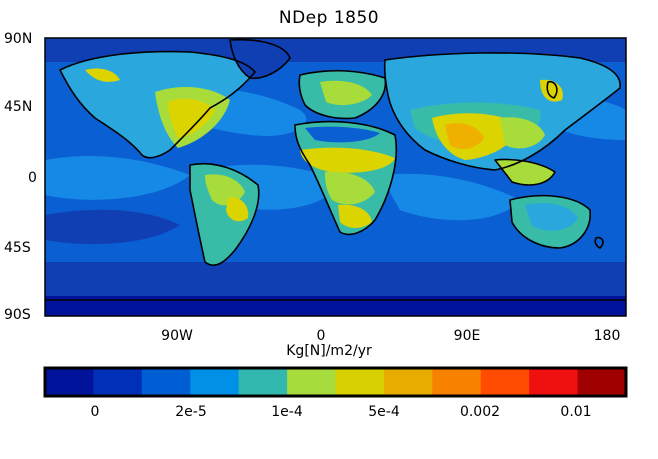 This screenshot has width=658, height=459. Describe the element at coordinates (342, 134) in the screenshot. I see `sahara-low` at that location.